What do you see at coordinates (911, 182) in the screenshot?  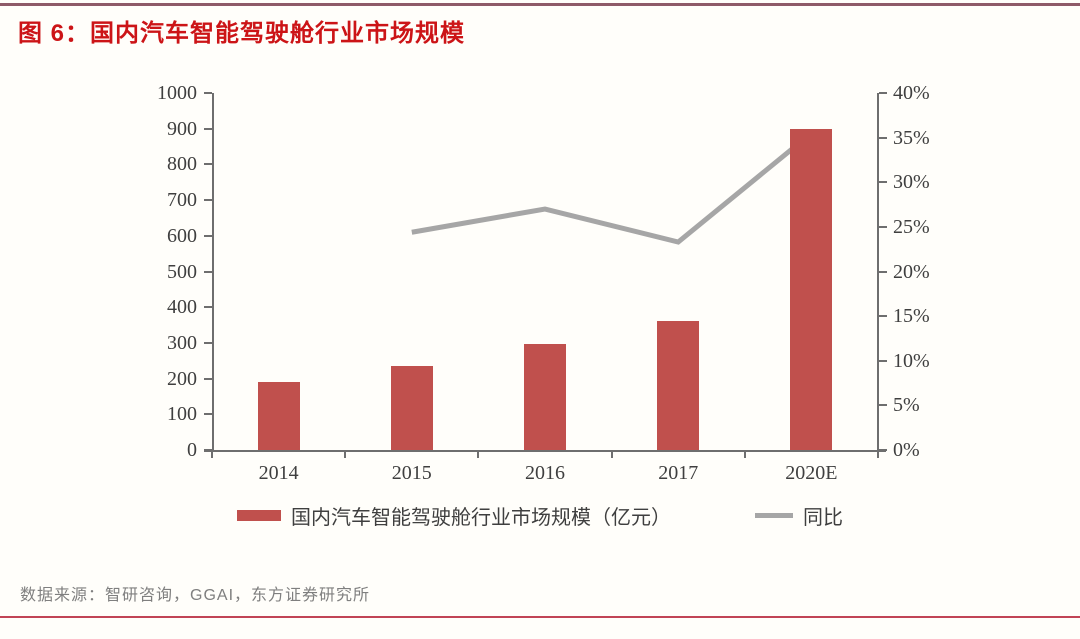 I see `right-axis-label: 30%` at bounding box center [911, 182].